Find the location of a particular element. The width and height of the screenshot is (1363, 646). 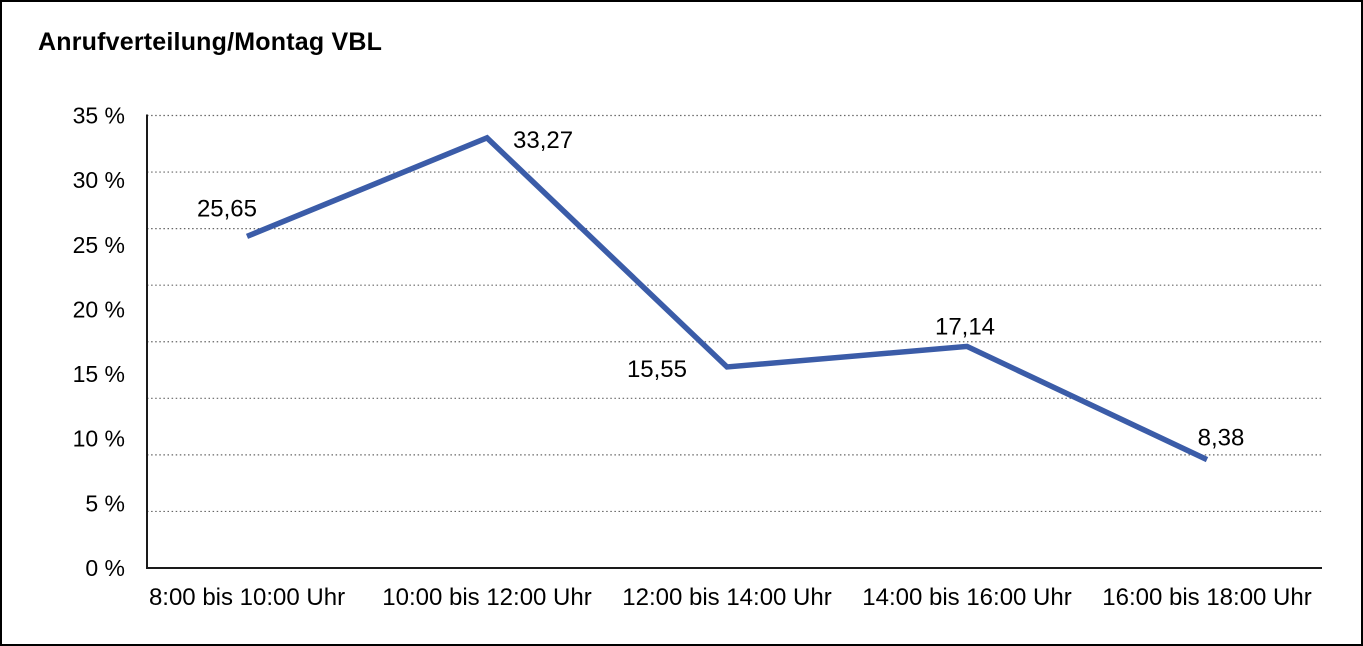

y-tick-label: 0 % is located at coordinates (105, 568).